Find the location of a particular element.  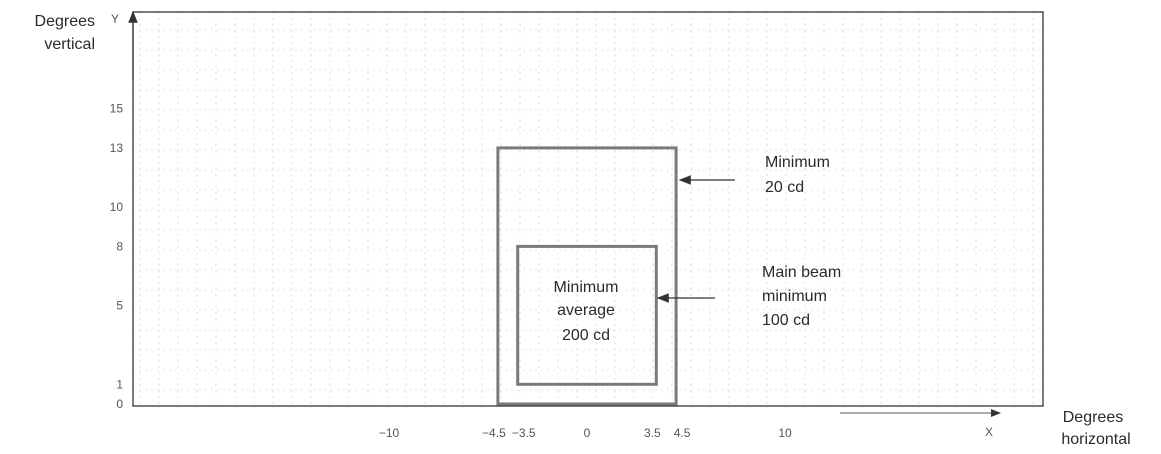

x-tick-label: 4.5 is located at coordinates (682, 433).